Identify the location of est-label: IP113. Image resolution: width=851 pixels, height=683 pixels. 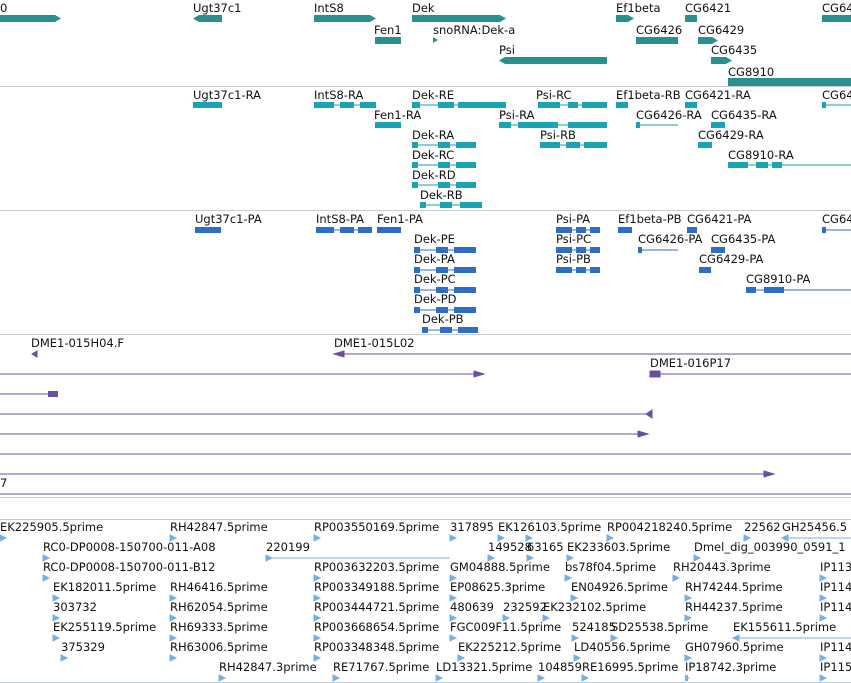
(835, 567).